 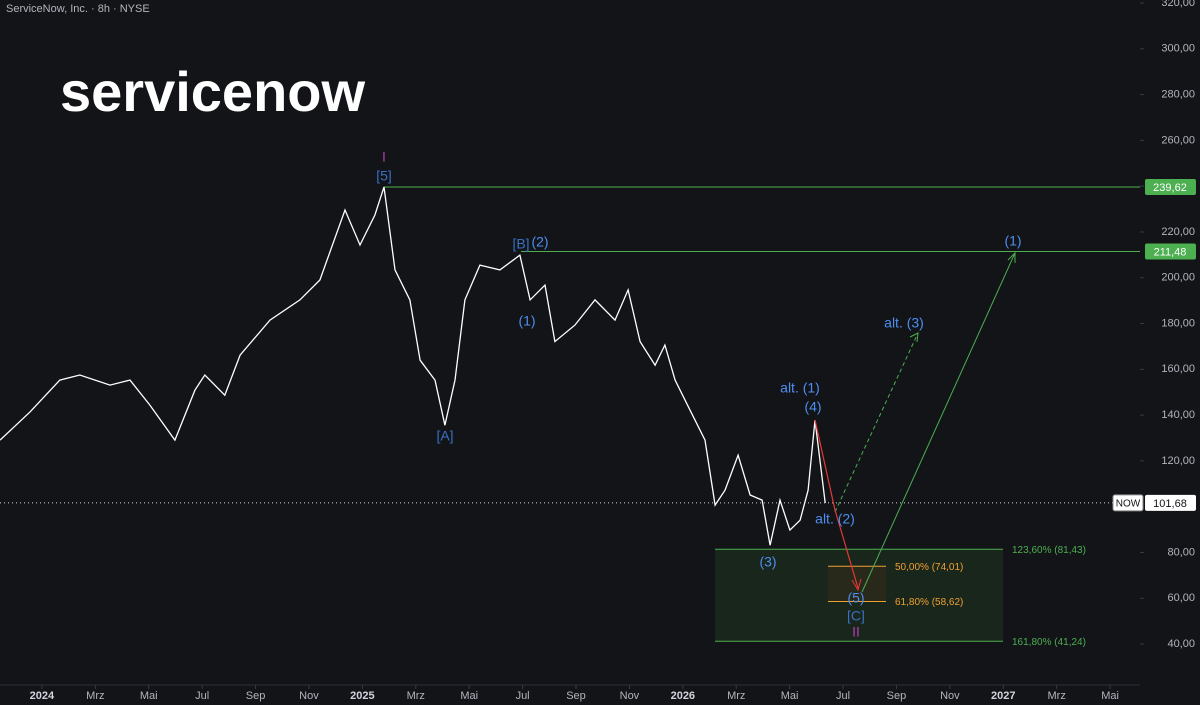 What do you see at coordinates (539, 242) in the screenshot?
I see `wave-label: (2)` at bounding box center [539, 242].